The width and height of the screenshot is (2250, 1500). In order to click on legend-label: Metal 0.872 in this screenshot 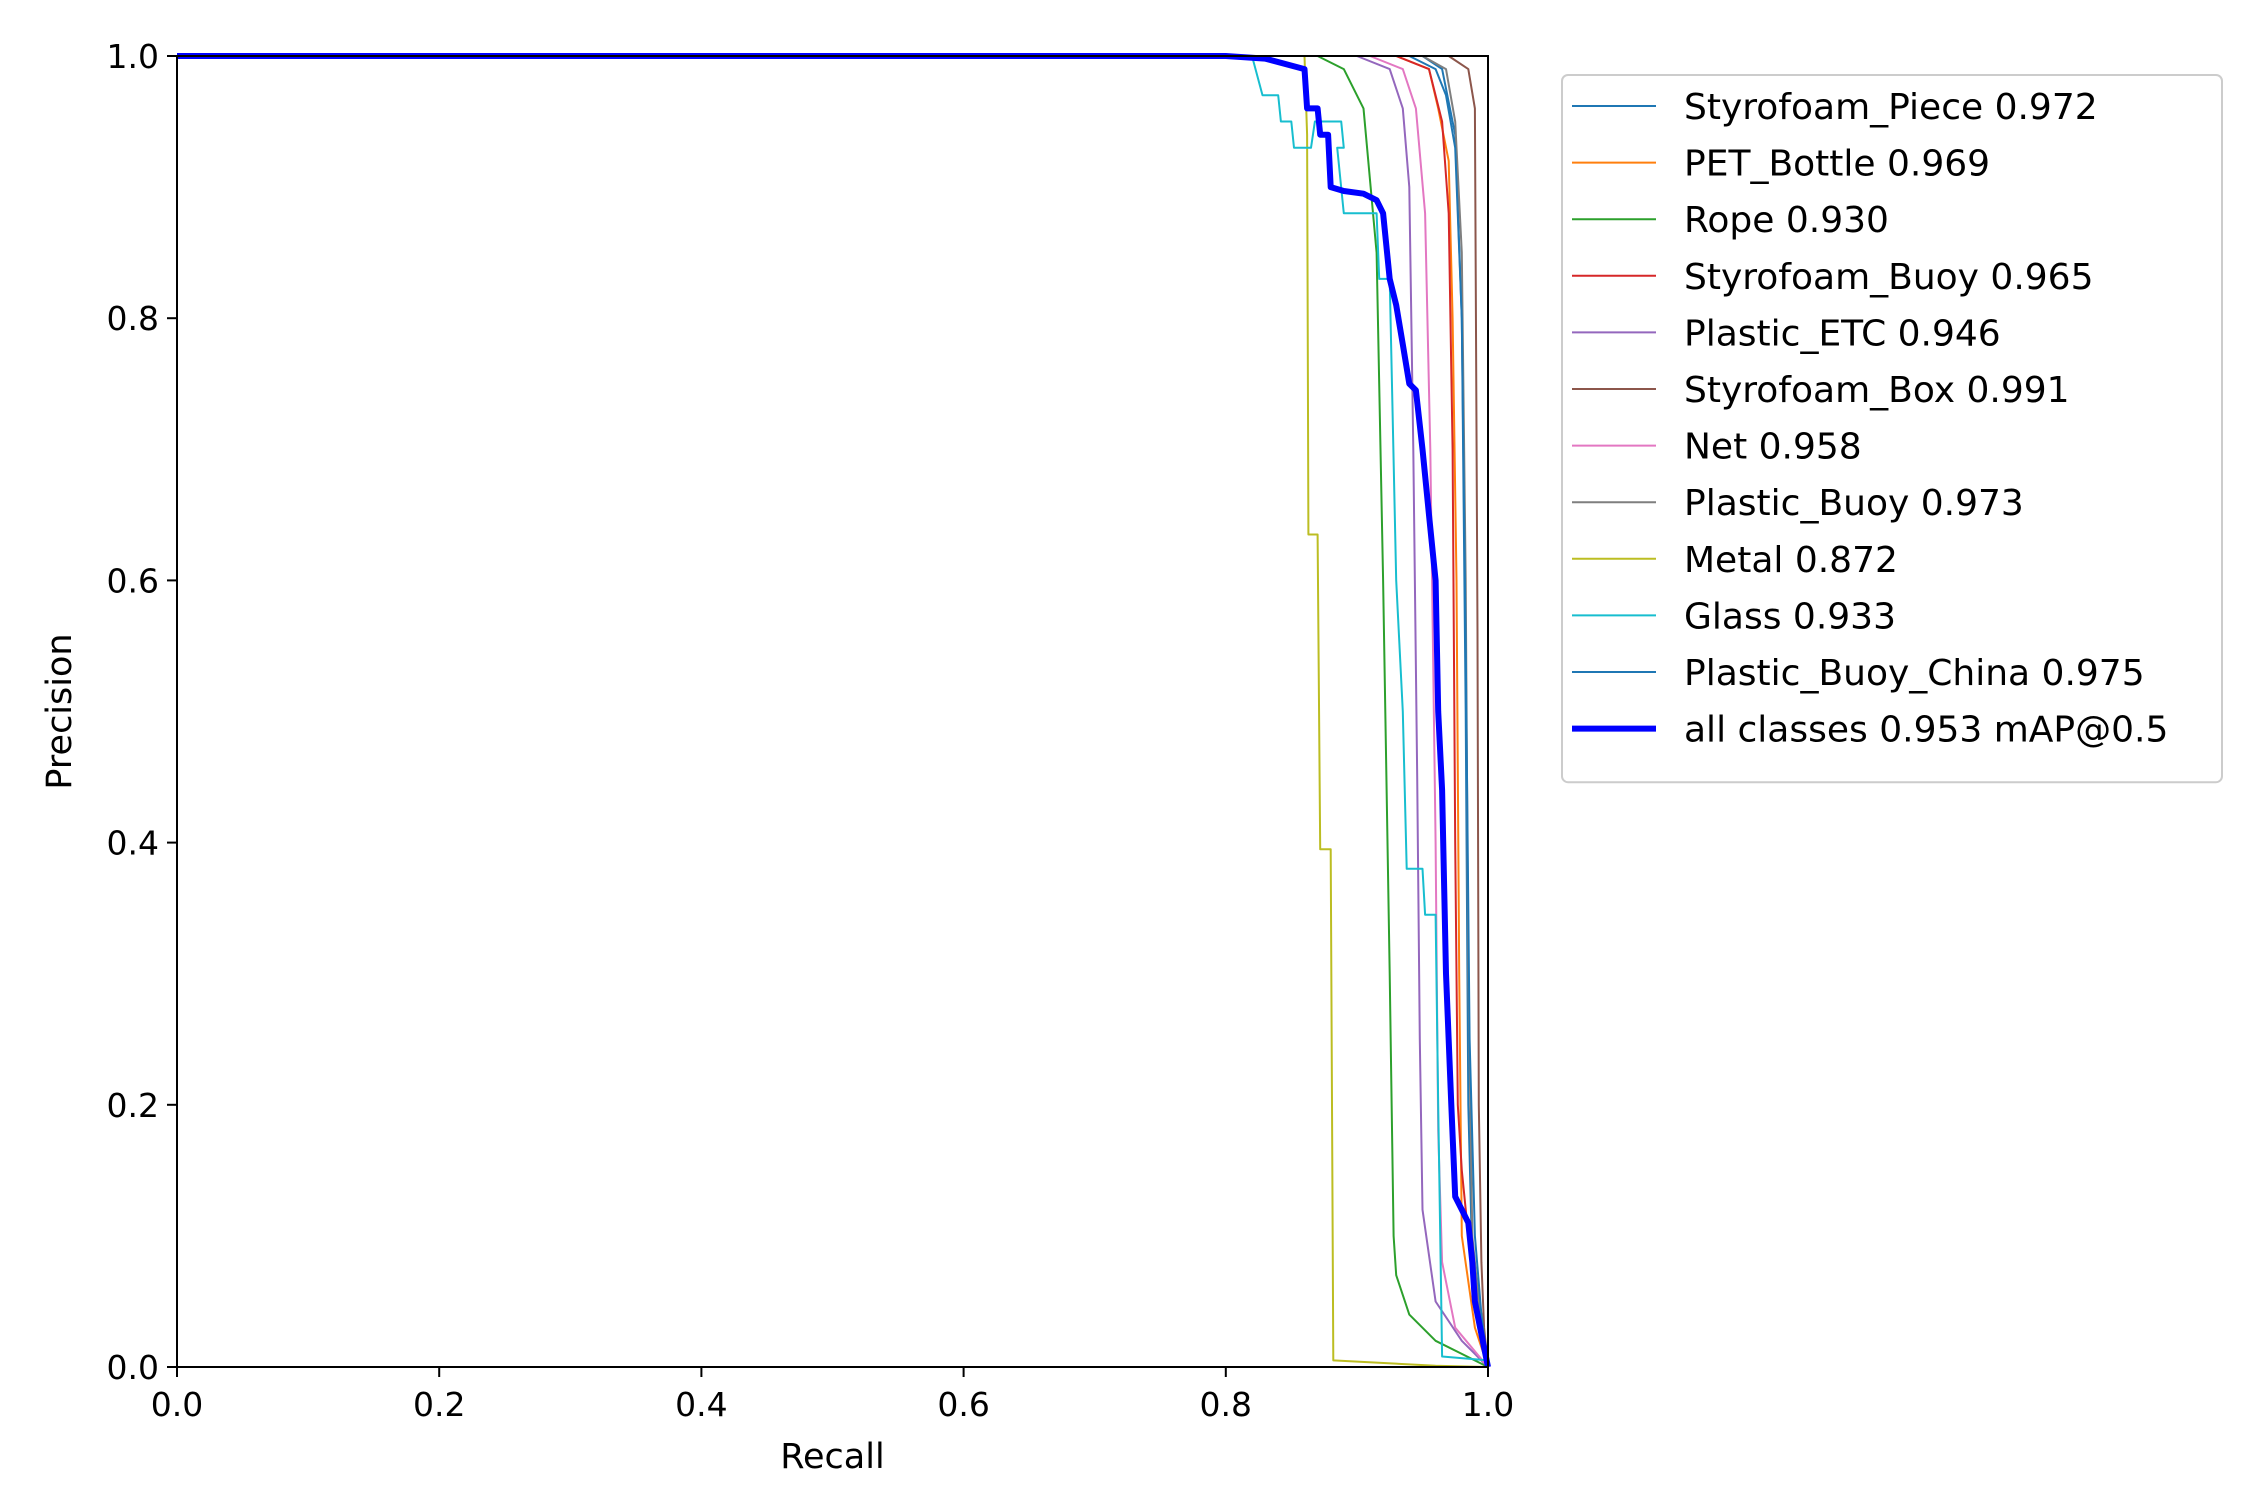, I will do `click(1791, 560)`.